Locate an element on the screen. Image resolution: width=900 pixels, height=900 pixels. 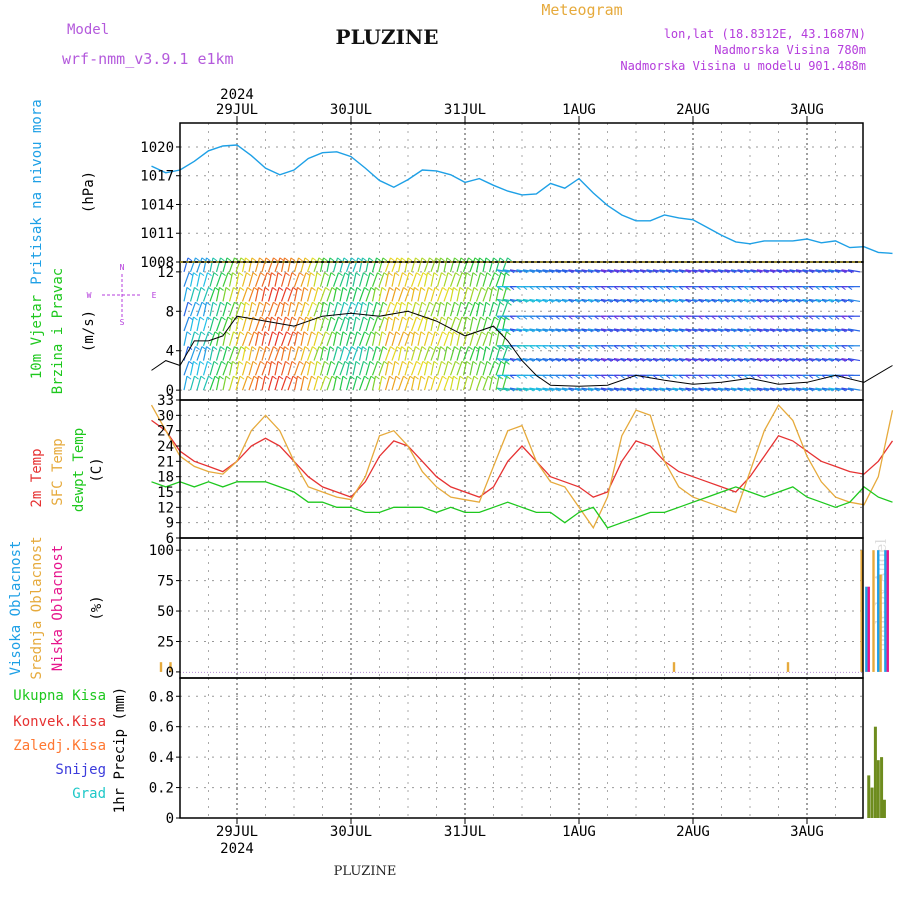
model-elevation-text: Nadmorska Visina u modelu 901.488m is located at coordinates (743, 66).